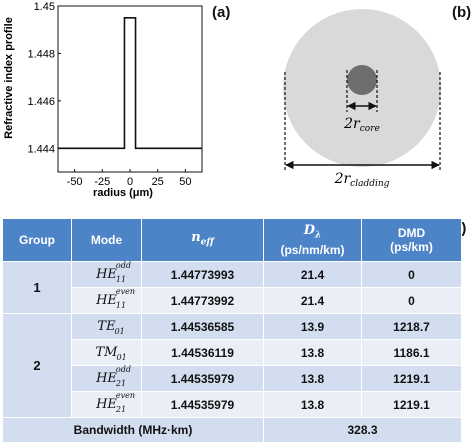  I want to click on panel-b-label: (b), so click(462, 12).